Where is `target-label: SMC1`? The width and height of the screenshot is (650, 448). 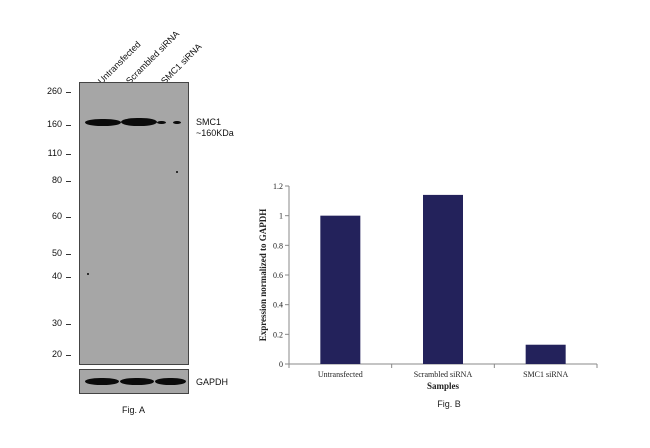
target-label: SMC1 is located at coordinates (209, 122).